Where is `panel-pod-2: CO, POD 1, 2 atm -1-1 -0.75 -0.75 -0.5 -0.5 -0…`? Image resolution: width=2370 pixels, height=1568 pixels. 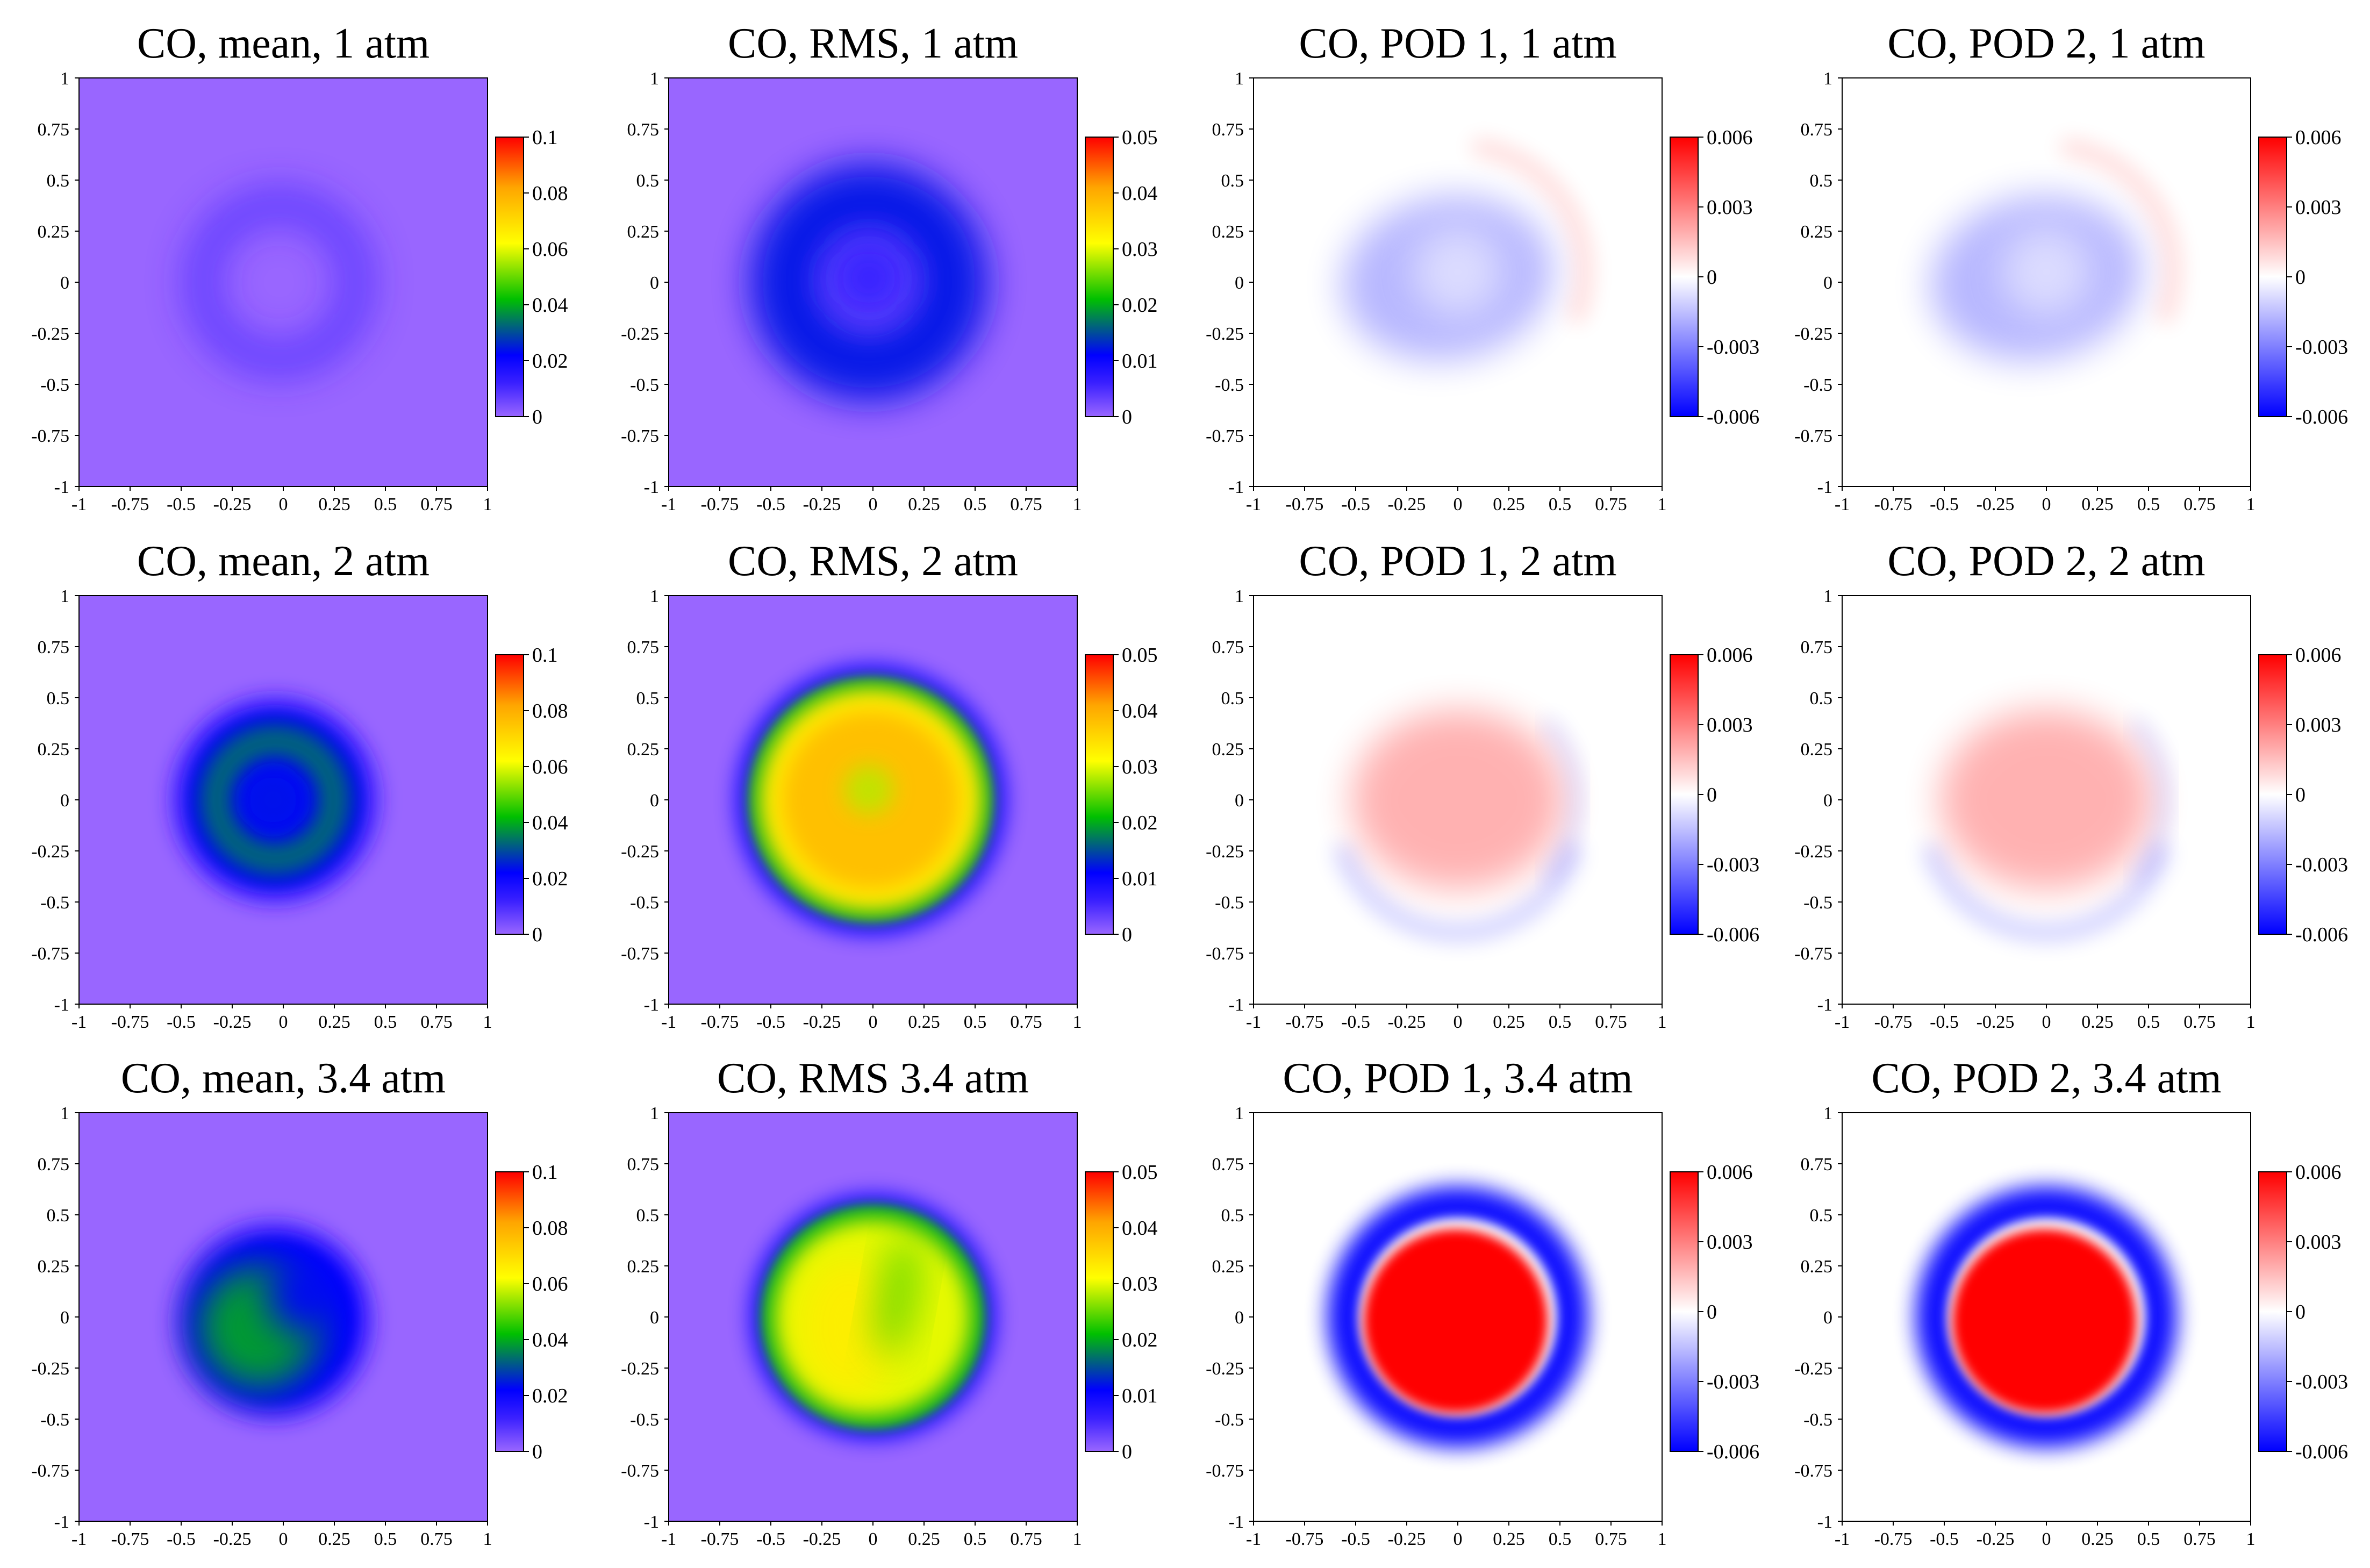
panel-pod-2: CO, POD 1, 2 atm -1-1 -0.75 -0.75 -0.5 -0.5 -0… is located at coordinates (1482, 785).